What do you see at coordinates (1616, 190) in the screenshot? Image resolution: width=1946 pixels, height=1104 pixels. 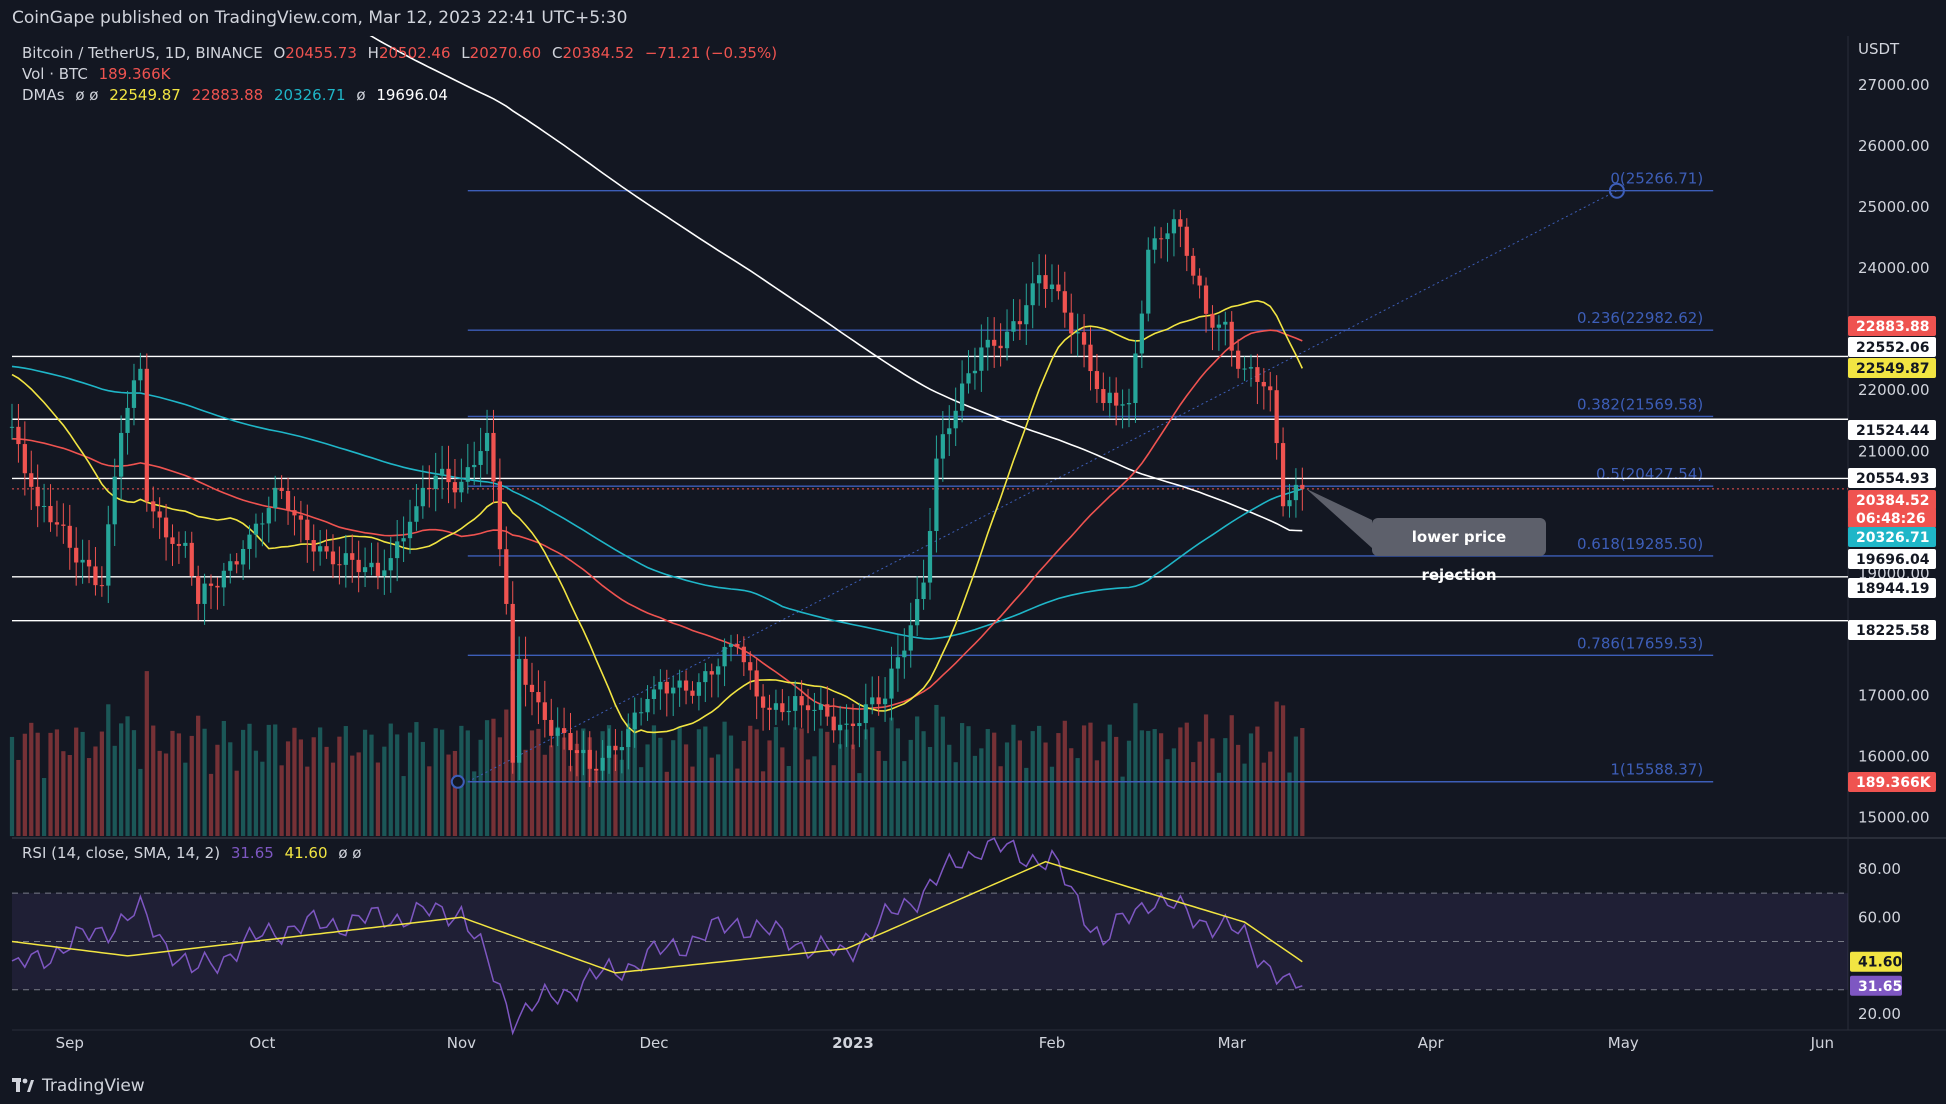 I see `fib-anchor-end` at bounding box center [1616, 190].